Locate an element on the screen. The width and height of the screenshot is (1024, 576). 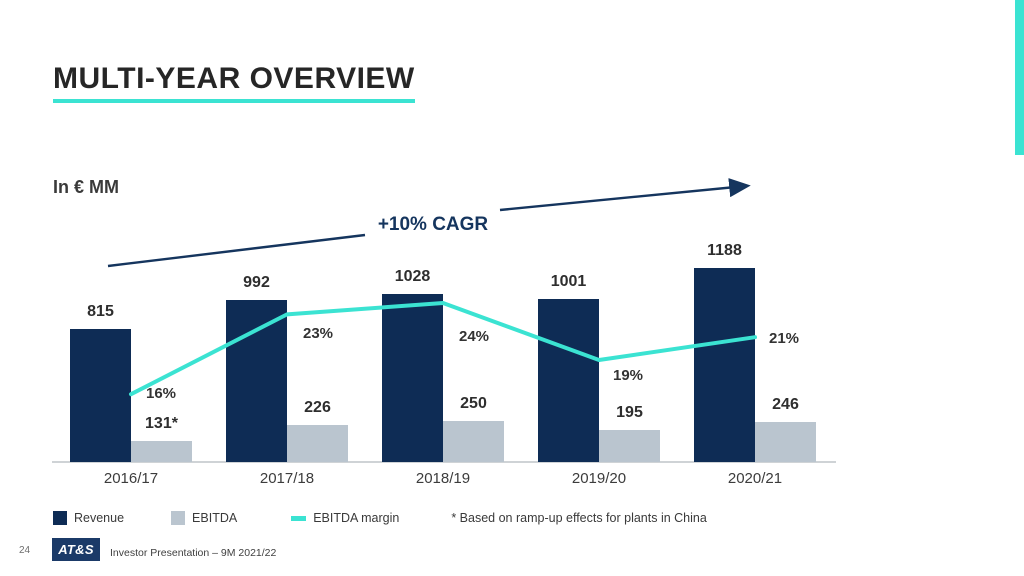
legend-item-revenue: Revenue is located at coordinates (88, 518).